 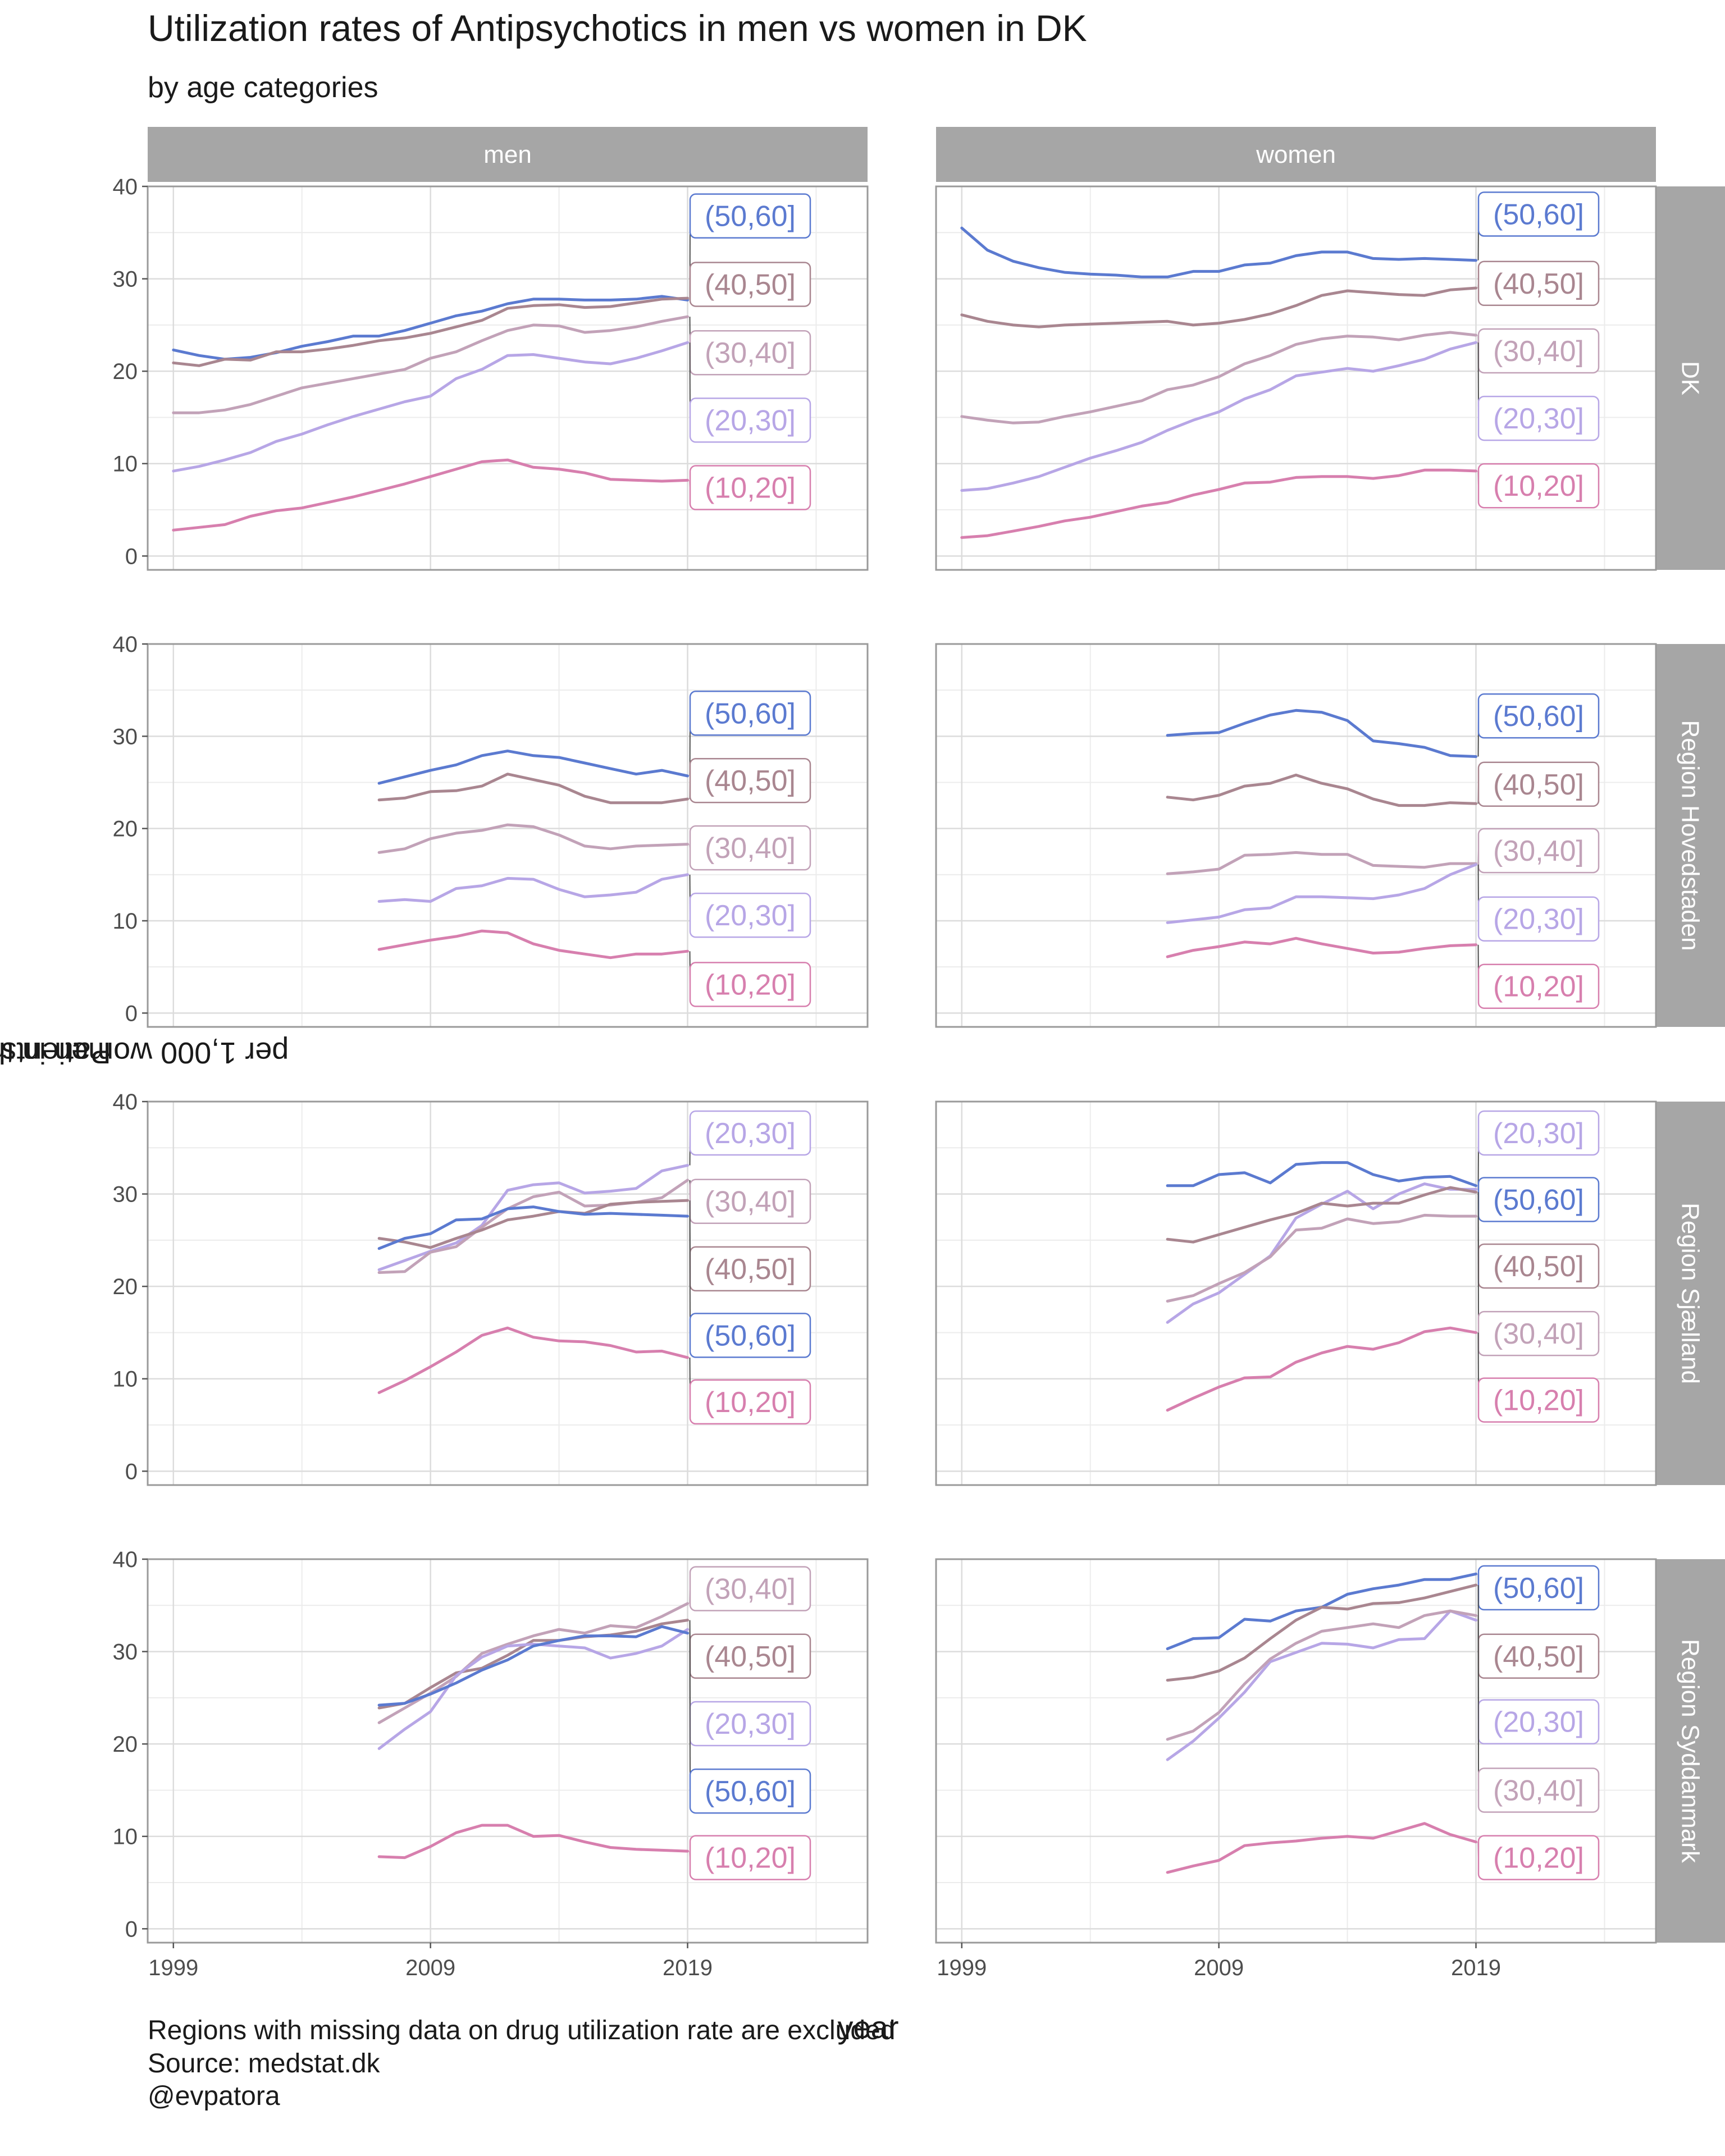 I want to click on facet-strip-label-men: men, so click(x=507, y=154).